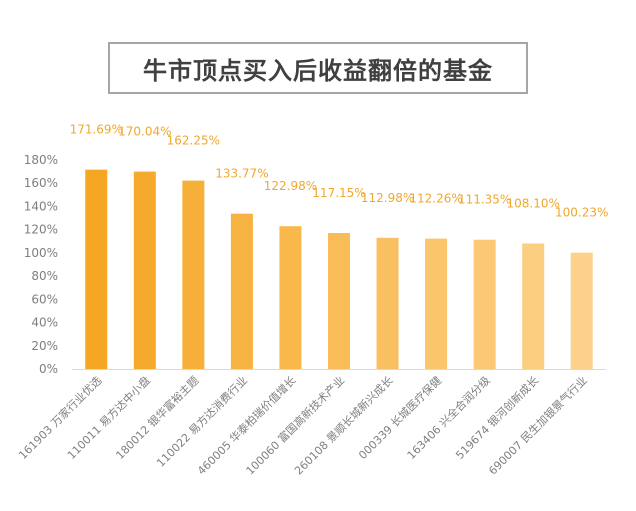 This screenshot has height=511, width=636. What do you see at coordinates (60, 417) in the screenshot?
I see `x-tick-label: 161903 万家行业优选` at bounding box center [60, 417].